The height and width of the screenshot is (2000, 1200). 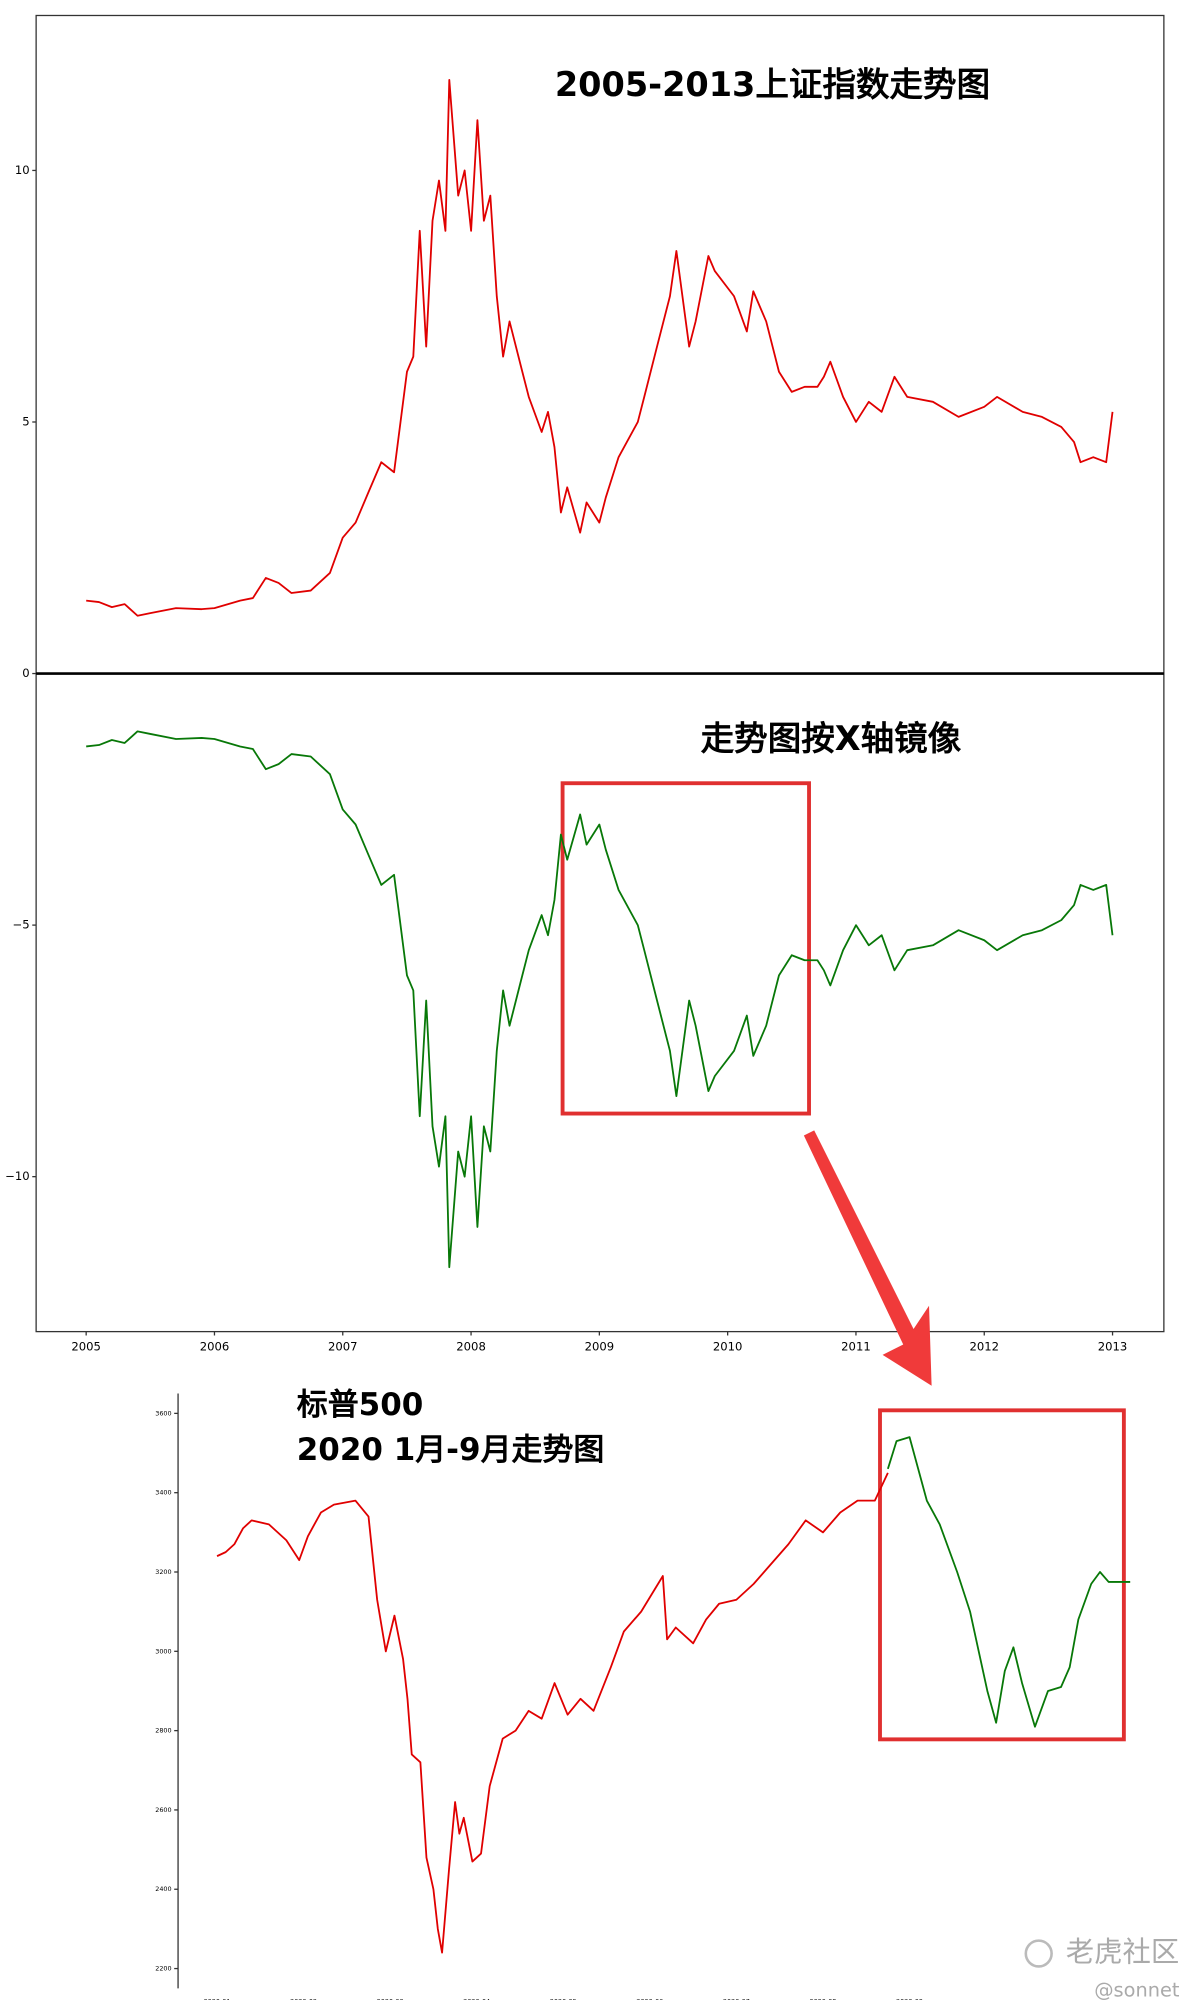 What do you see at coordinates (856, 1347) in the screenshot?
I see `x-tick-label: 2011` at bounding box center [856, 1347].